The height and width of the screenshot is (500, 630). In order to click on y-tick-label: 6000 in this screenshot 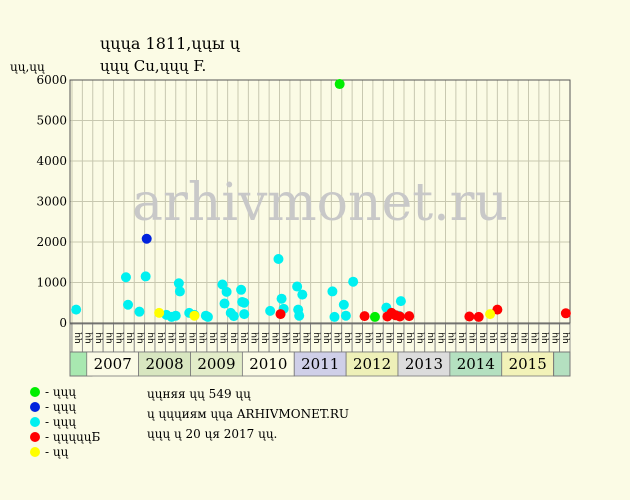, I will do `click(51, 80)`.